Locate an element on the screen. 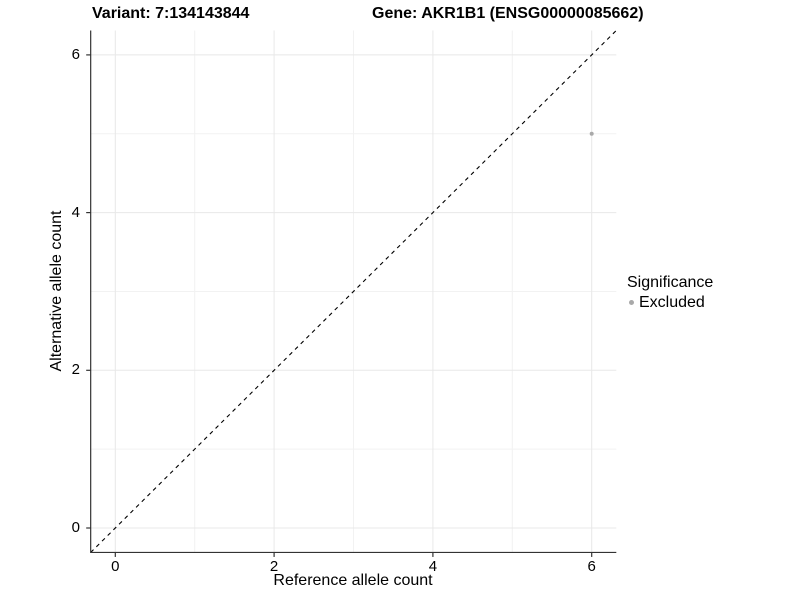 This screenshot has height=600, width=800. legend-item-excluded: Excluded is located at coordinates (670, 302).